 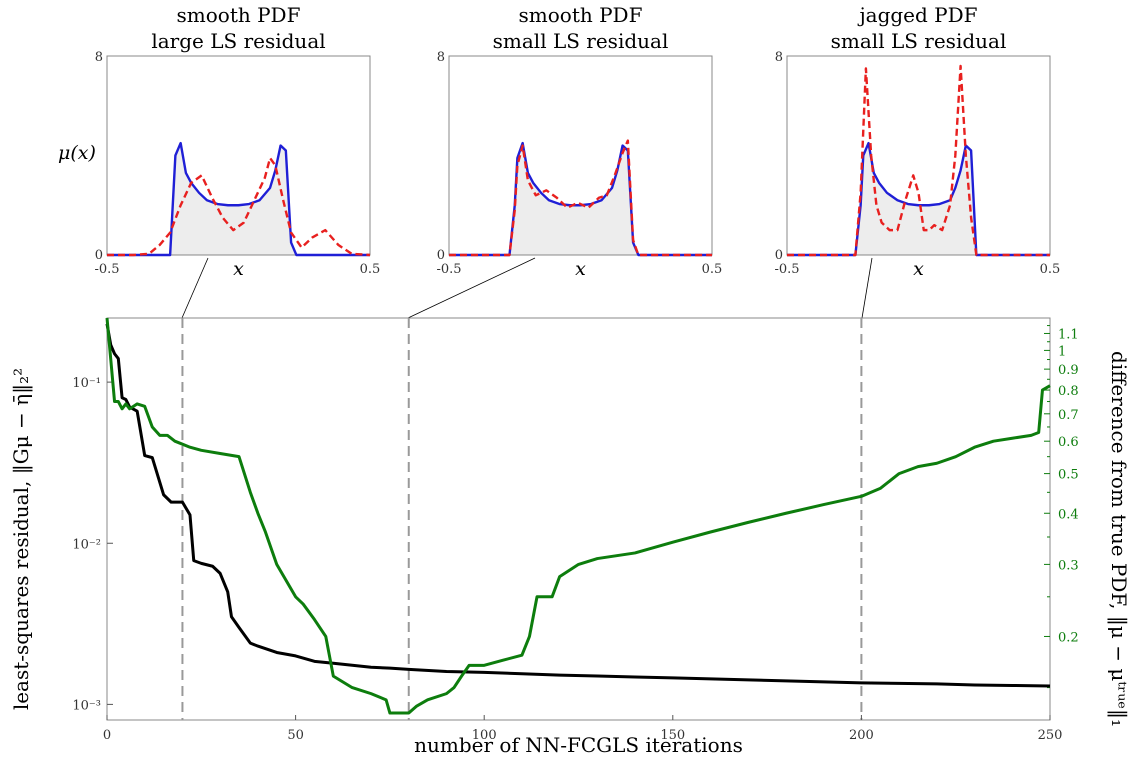 What do you see at coordinates (1062, 351) in the screenshot?
I see `y-tick-label-right: 1` at bounding box center [1062, 351].